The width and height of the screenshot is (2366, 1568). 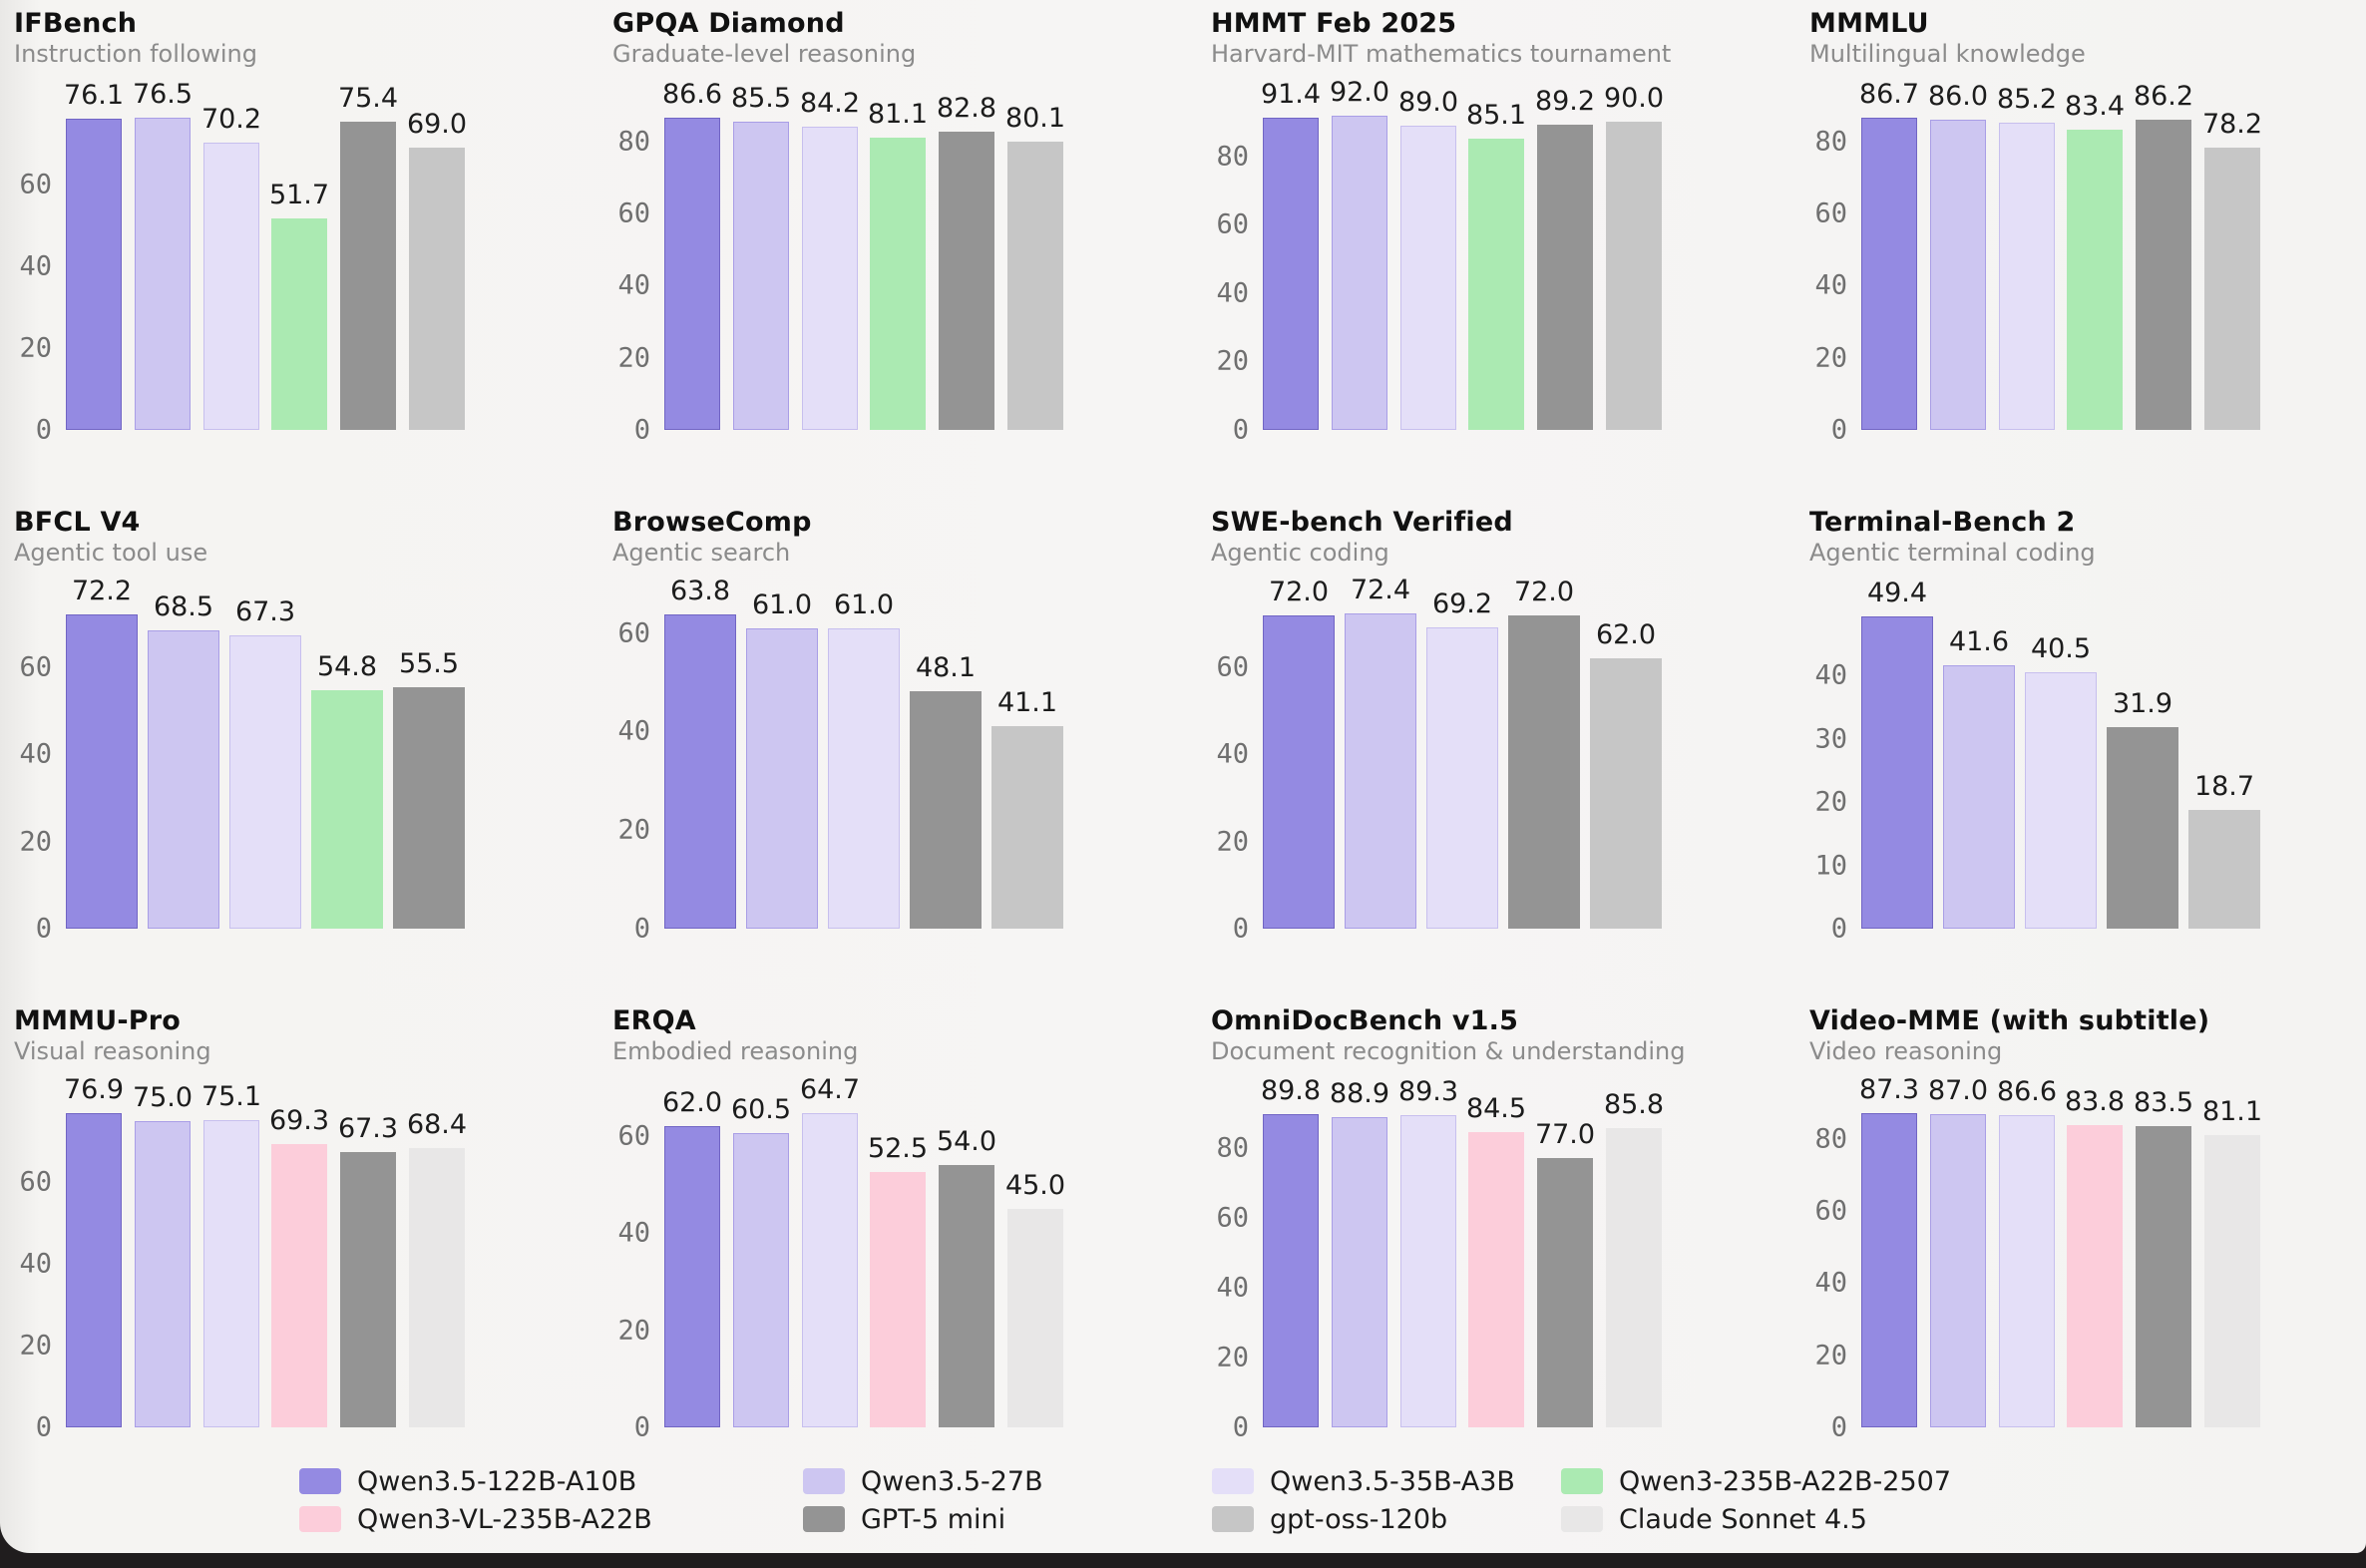 What do you see at coordinates (163, 94) in the screenshot?
I see `bar-value-label: 76.5` at bounding box center [163, 94].